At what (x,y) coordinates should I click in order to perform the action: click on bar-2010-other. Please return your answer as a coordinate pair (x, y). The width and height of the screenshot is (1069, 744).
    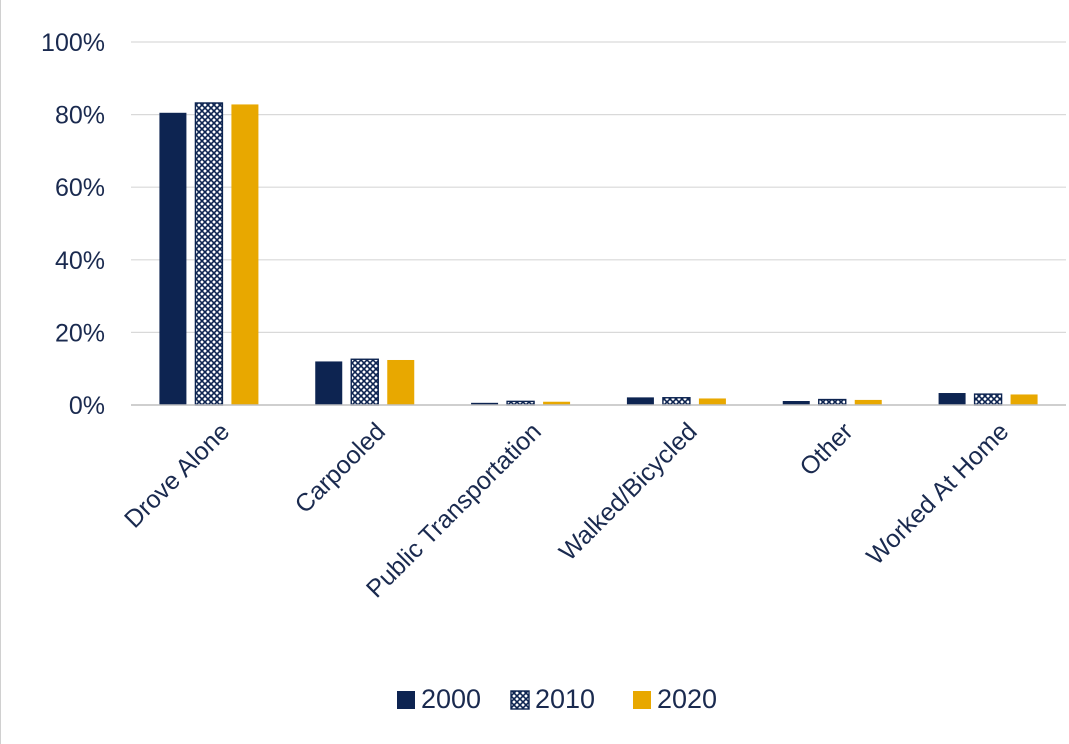
    Looking at the image, I should click on (832, 402).